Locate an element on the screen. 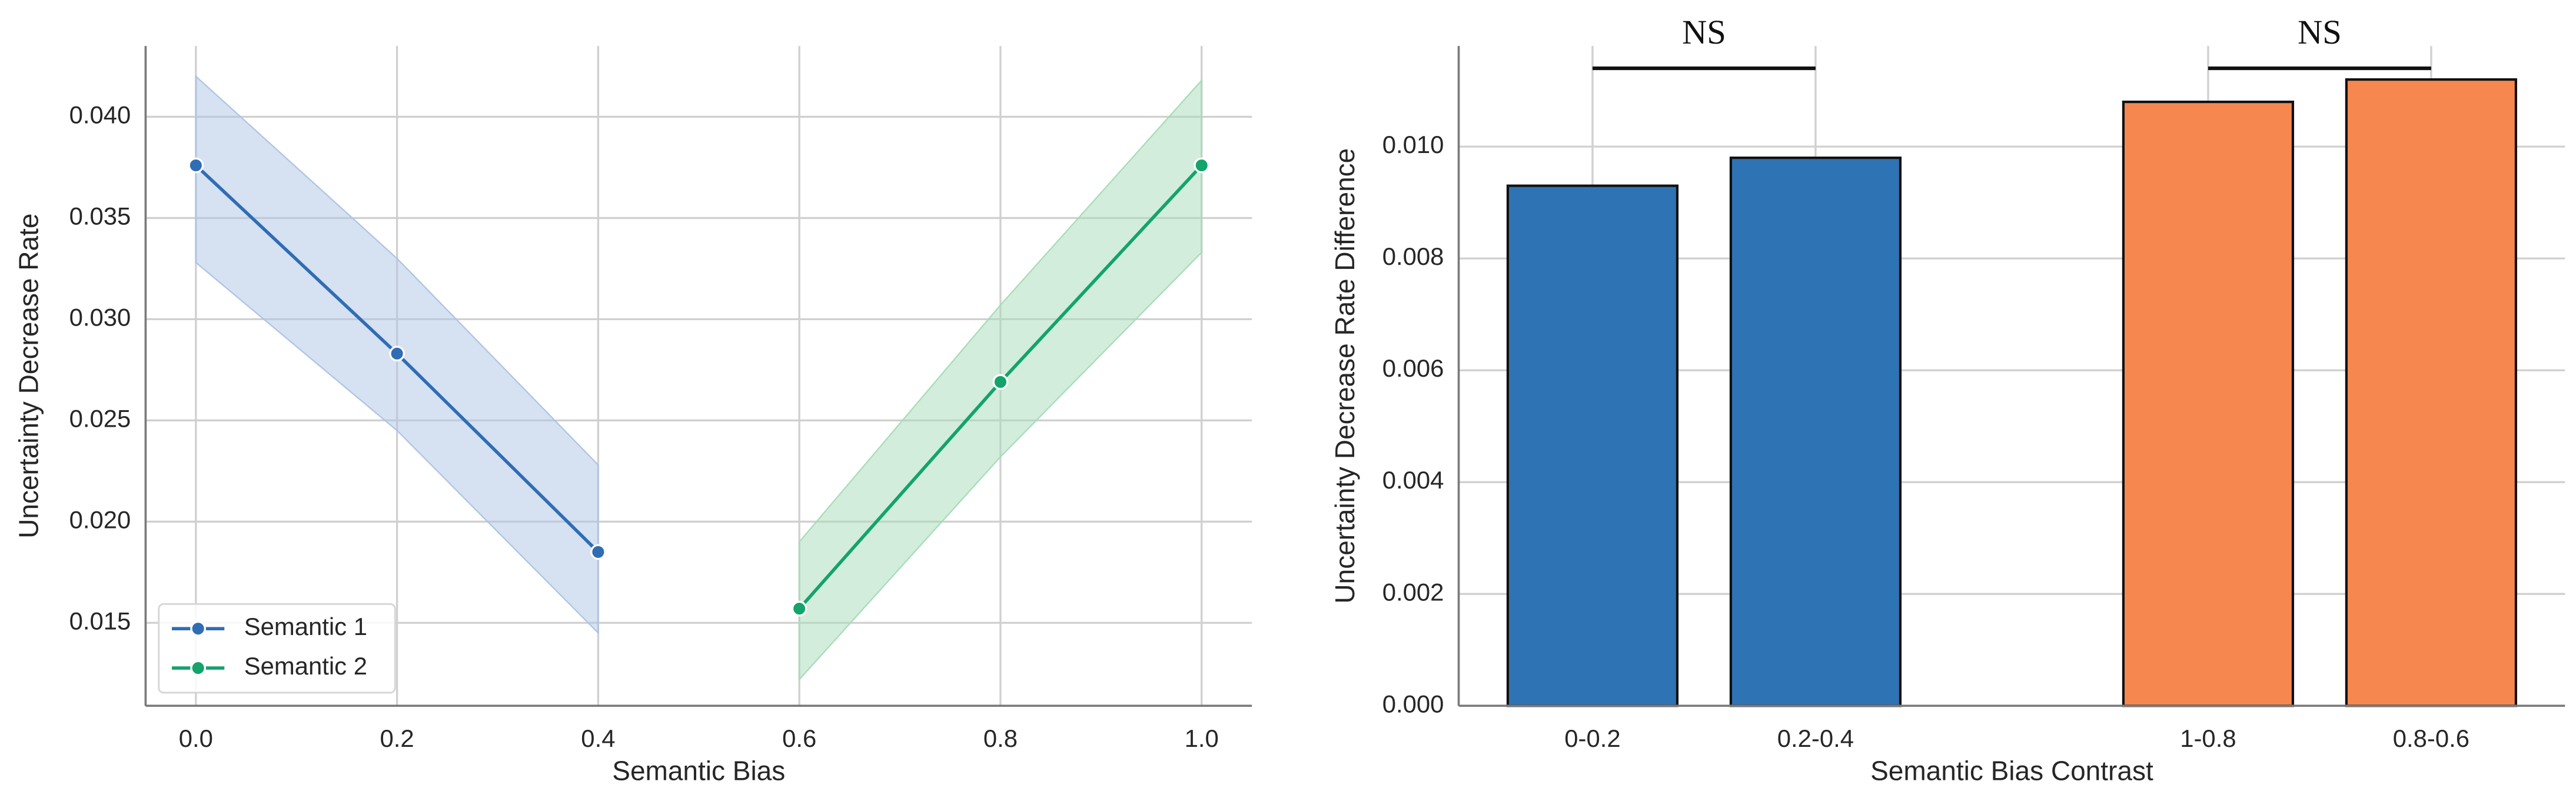 This screenshot has width=2576, height=801. y-tick-label: 0.035 is located at coordinates (100, 216).